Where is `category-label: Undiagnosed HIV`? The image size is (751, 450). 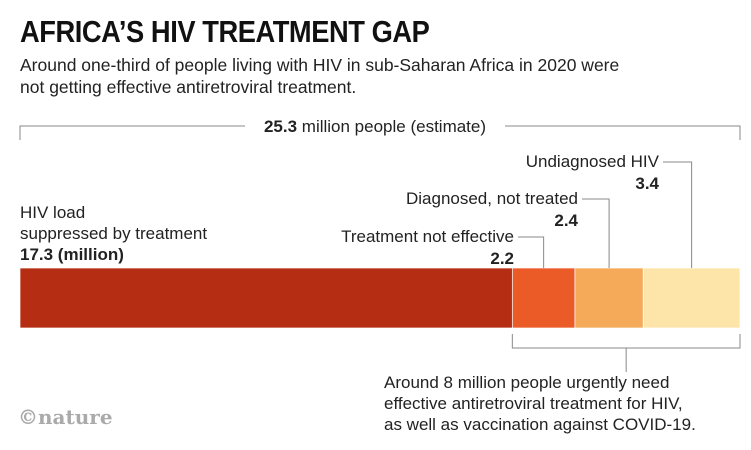
category-label: Undiagnosed HIV is located at coordinates (593, 161).